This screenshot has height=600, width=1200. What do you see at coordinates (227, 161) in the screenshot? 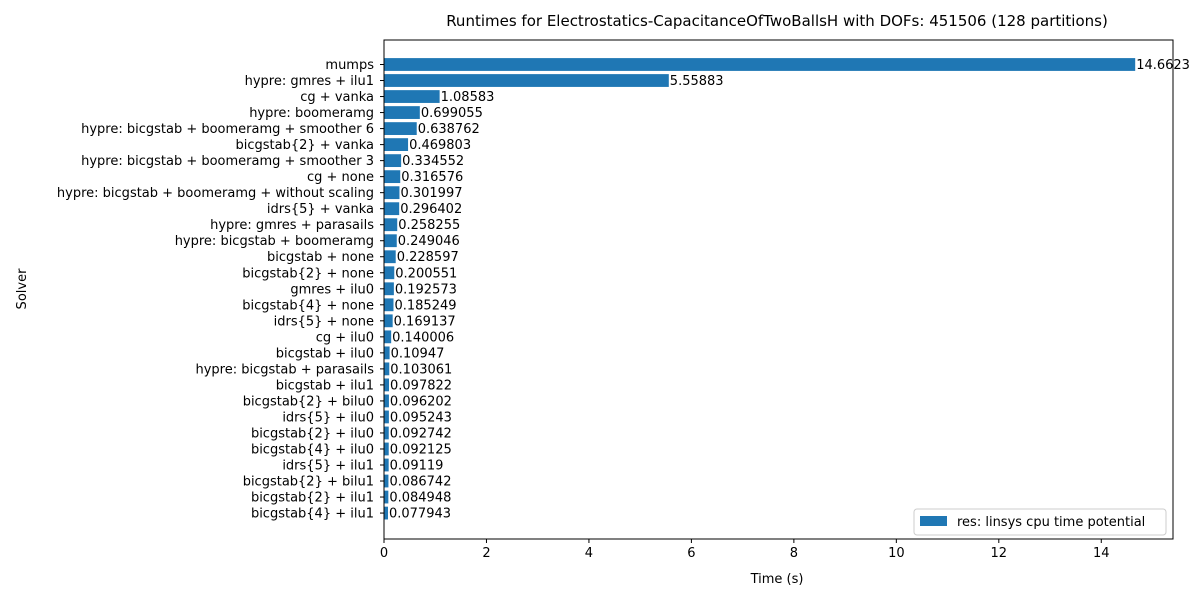
I see `y-tick-label: hypre: bicgstab + boomeramg + smoother 3` at bounding box center [227, 161].